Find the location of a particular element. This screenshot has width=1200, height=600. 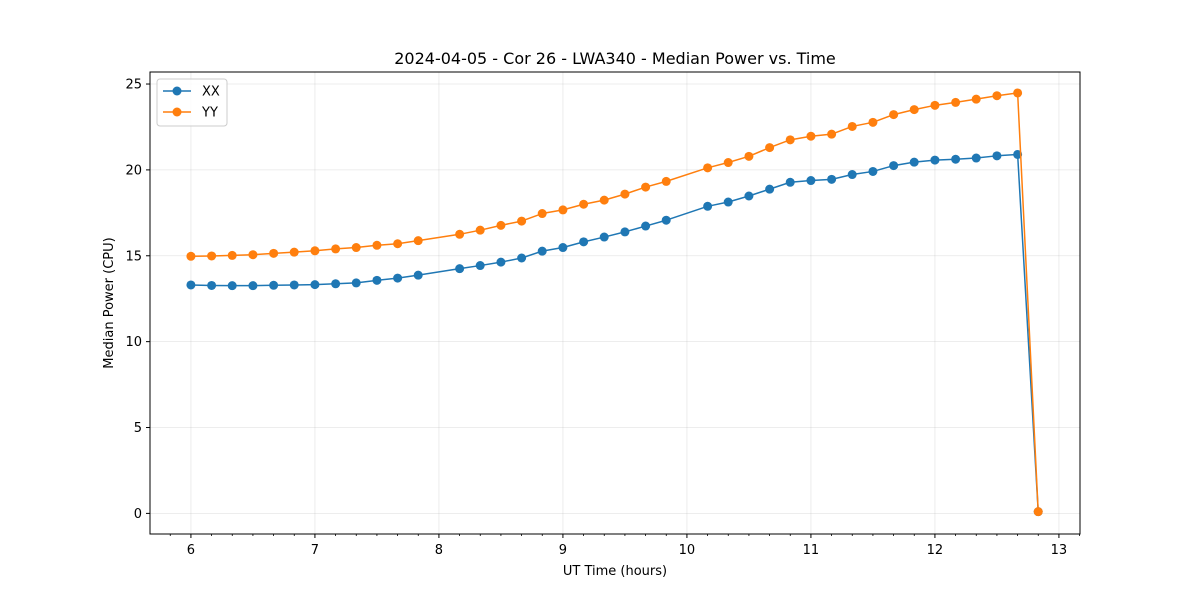

y-tick-label: 15 is located at coordinates (133, 256).